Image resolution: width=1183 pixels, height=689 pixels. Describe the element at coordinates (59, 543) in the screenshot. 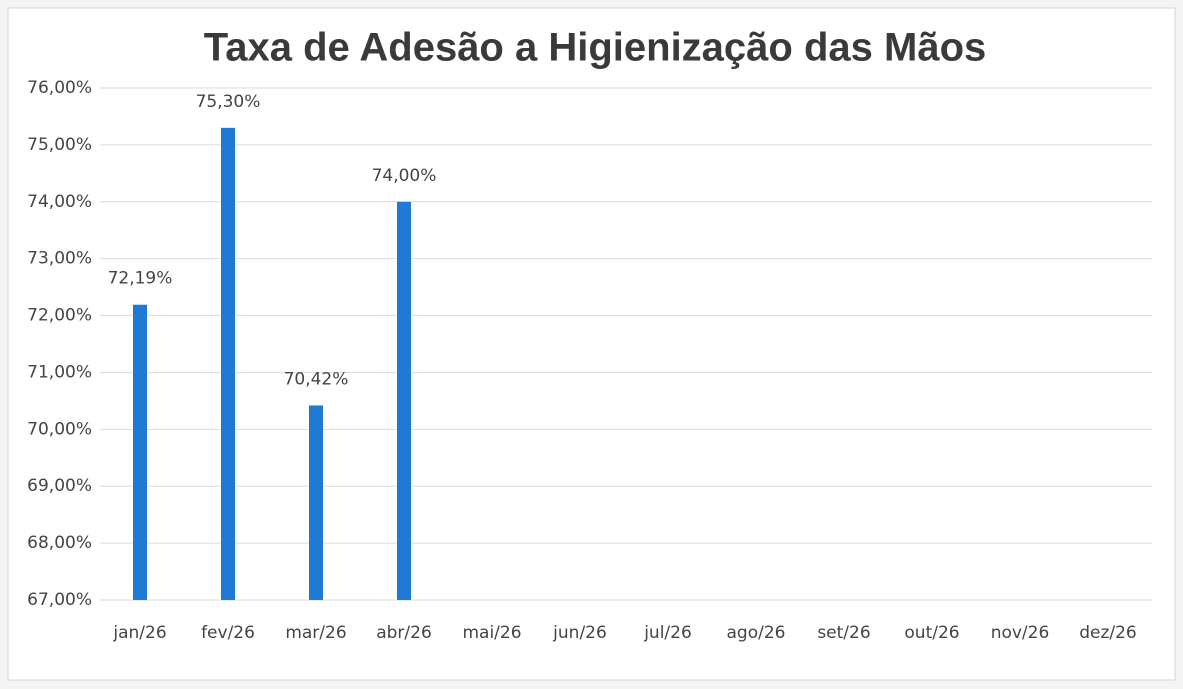

I see `y-tick-label: 68,00%` at that location.